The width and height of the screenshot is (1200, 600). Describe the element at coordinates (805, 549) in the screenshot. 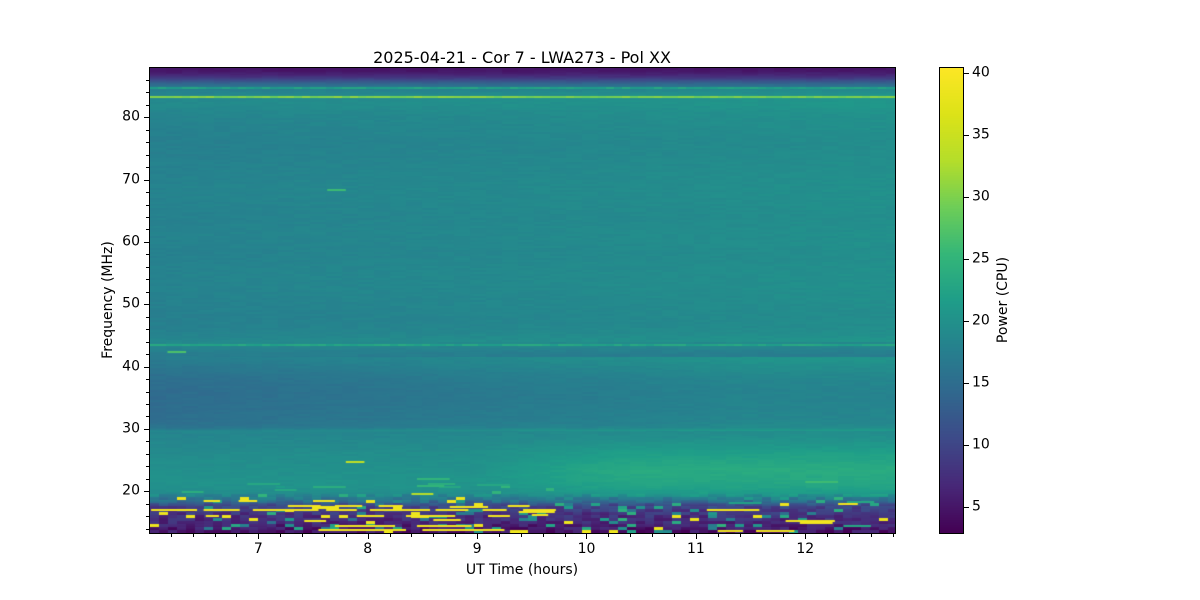

I see `x-tick-label: 12` at that location.